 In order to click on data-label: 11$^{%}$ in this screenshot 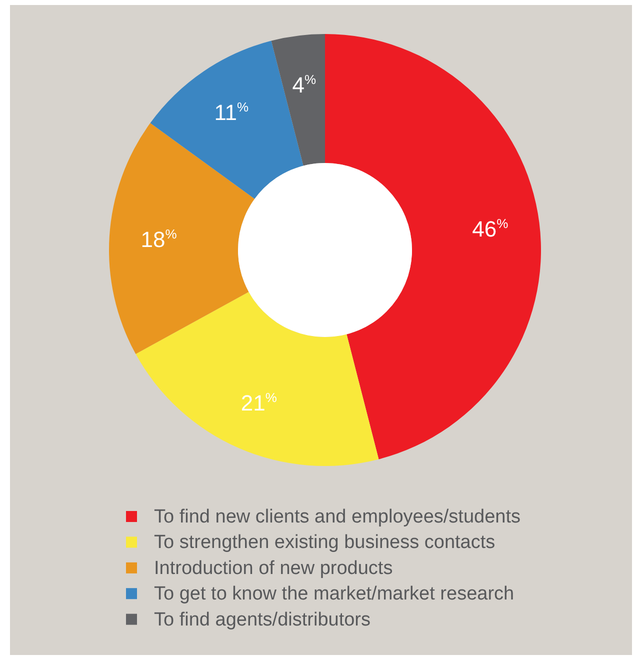, I will do `click(232, 112)`.